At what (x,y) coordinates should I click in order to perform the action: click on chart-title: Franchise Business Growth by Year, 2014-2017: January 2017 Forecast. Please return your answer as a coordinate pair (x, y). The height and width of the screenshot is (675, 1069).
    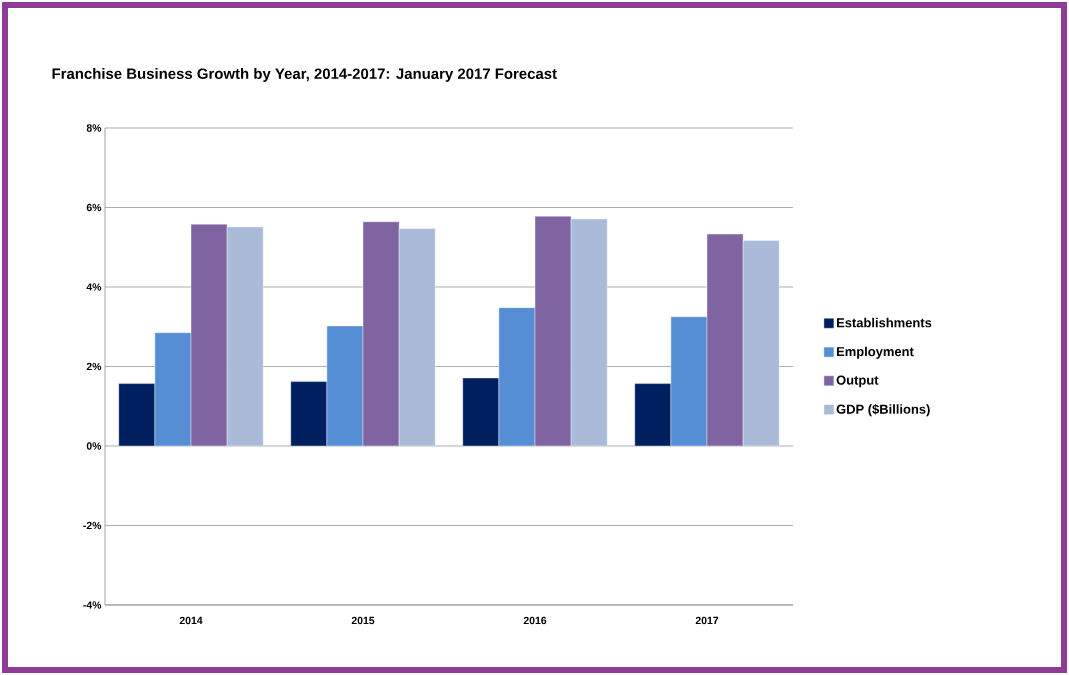
    Looking at the image, I should click on (304, 75).